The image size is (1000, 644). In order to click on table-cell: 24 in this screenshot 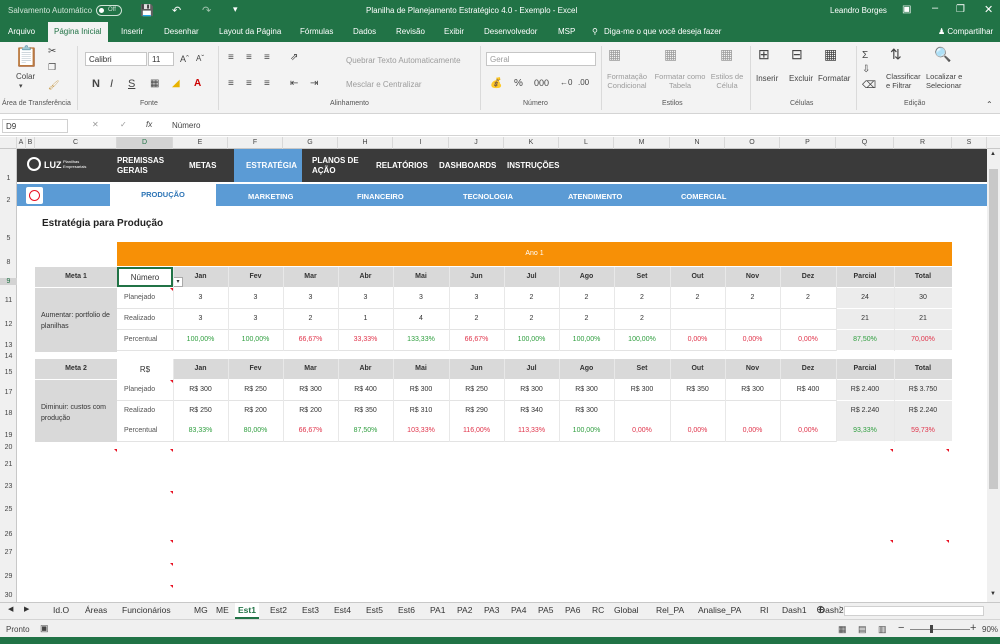, I will do `click(865, 297)`.